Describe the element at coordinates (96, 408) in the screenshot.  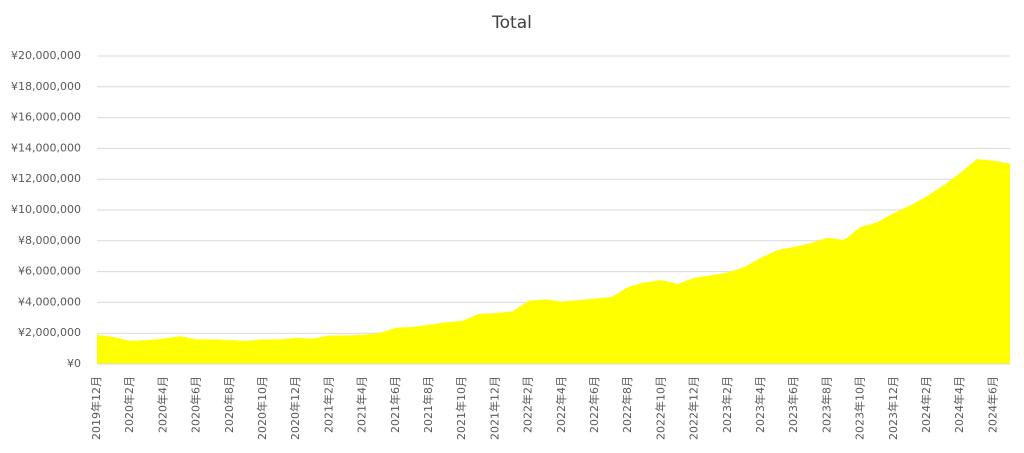
I see `x-tick-label: 2019年12月` at that location.